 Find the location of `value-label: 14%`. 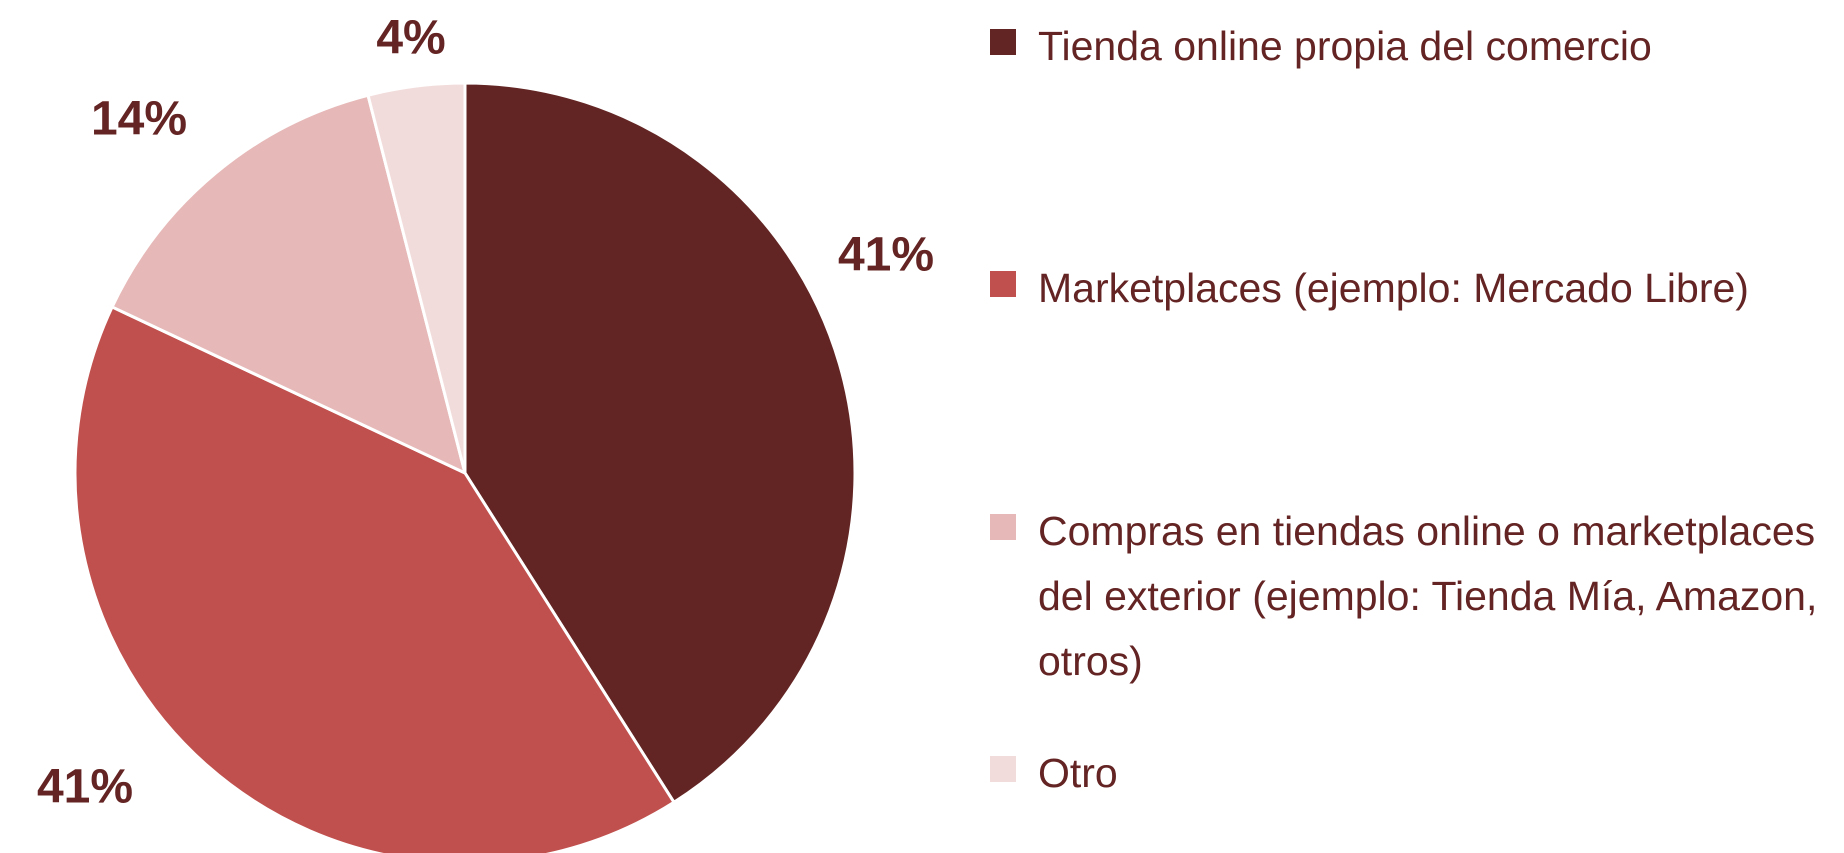

value-label: 14% is located at coordinates (139, 119).